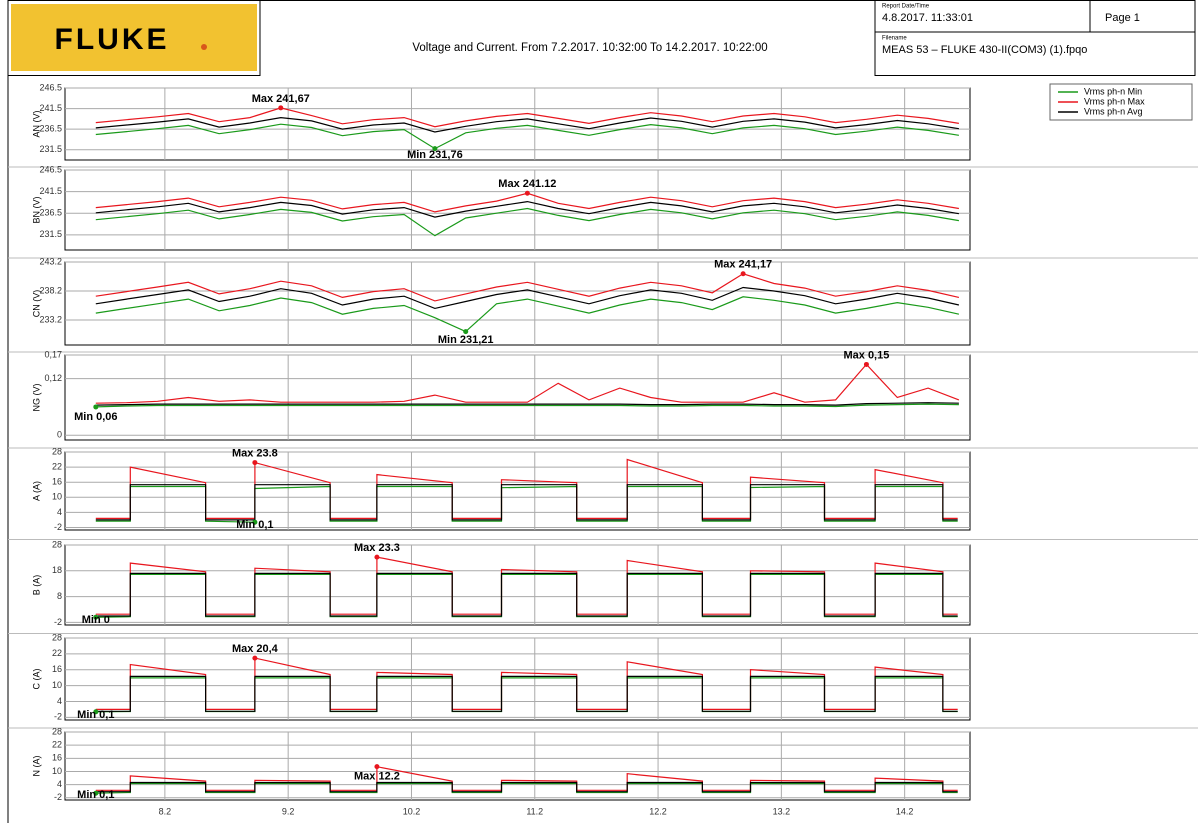  I want to click on y-axis-label: C (A), so click(36, 679).